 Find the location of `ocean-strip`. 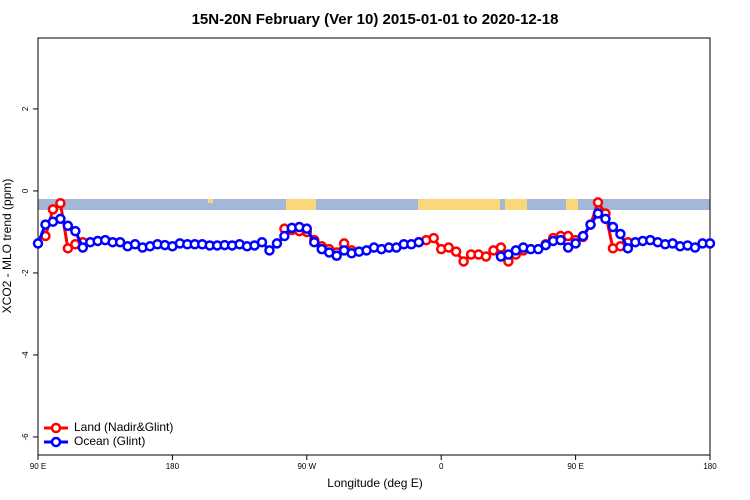

ocean-strip is located at coordinates (374, 204).